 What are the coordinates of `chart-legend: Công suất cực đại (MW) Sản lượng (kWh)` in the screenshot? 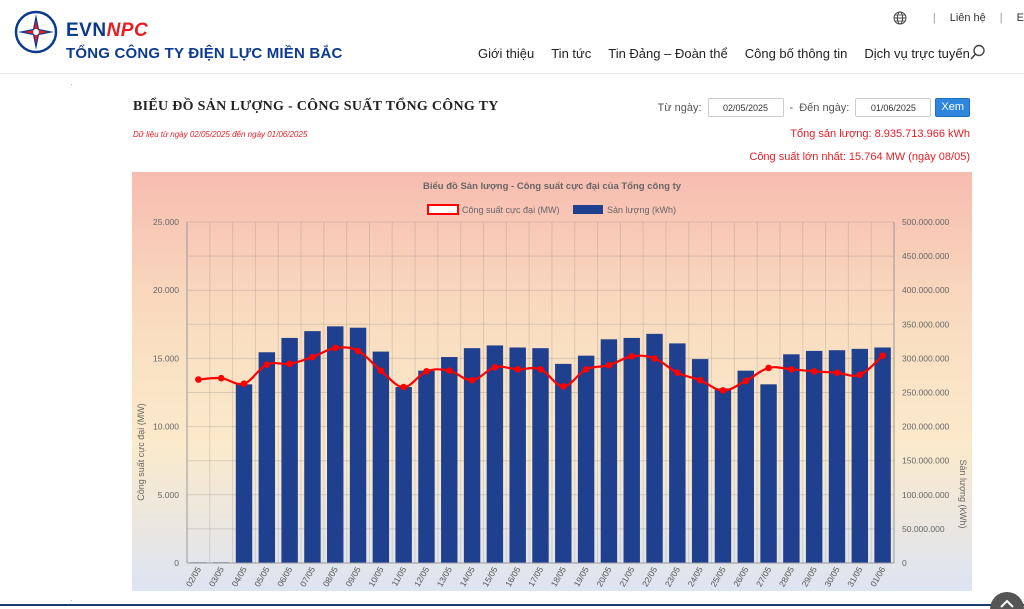 It's located at (551, 209).